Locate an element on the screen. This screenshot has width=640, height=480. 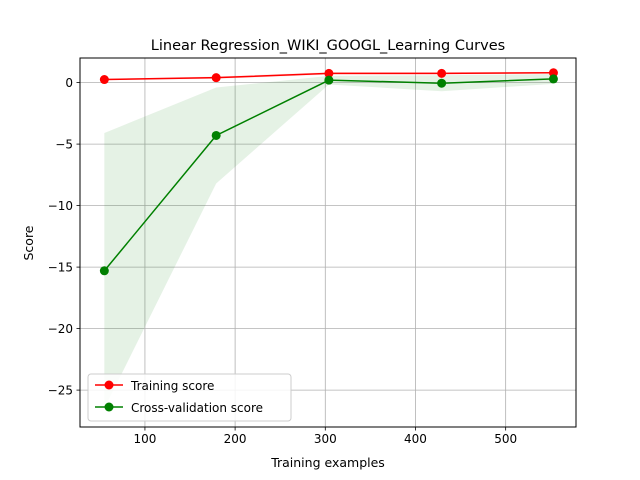
y-tick-label: −25 is located at coordinates (60, 391).